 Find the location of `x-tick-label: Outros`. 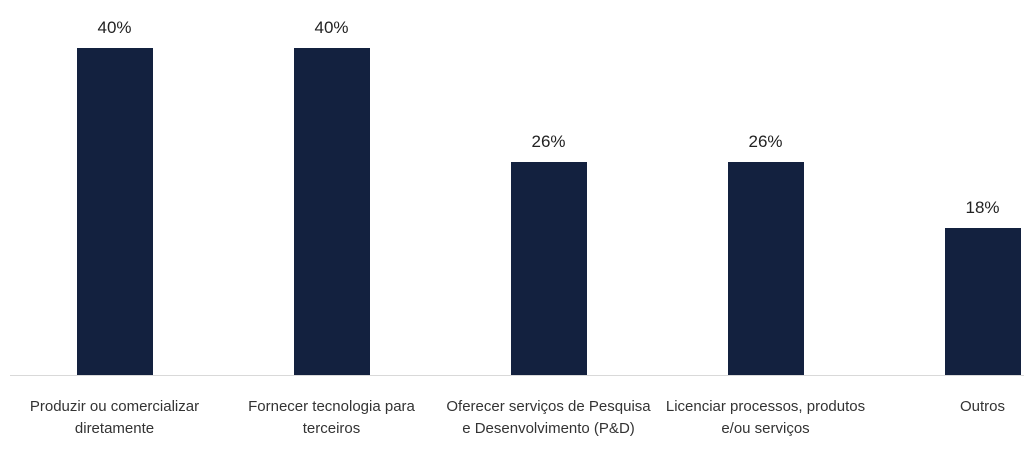

x-tick-label: Outros is located at coordinates (982, 406).